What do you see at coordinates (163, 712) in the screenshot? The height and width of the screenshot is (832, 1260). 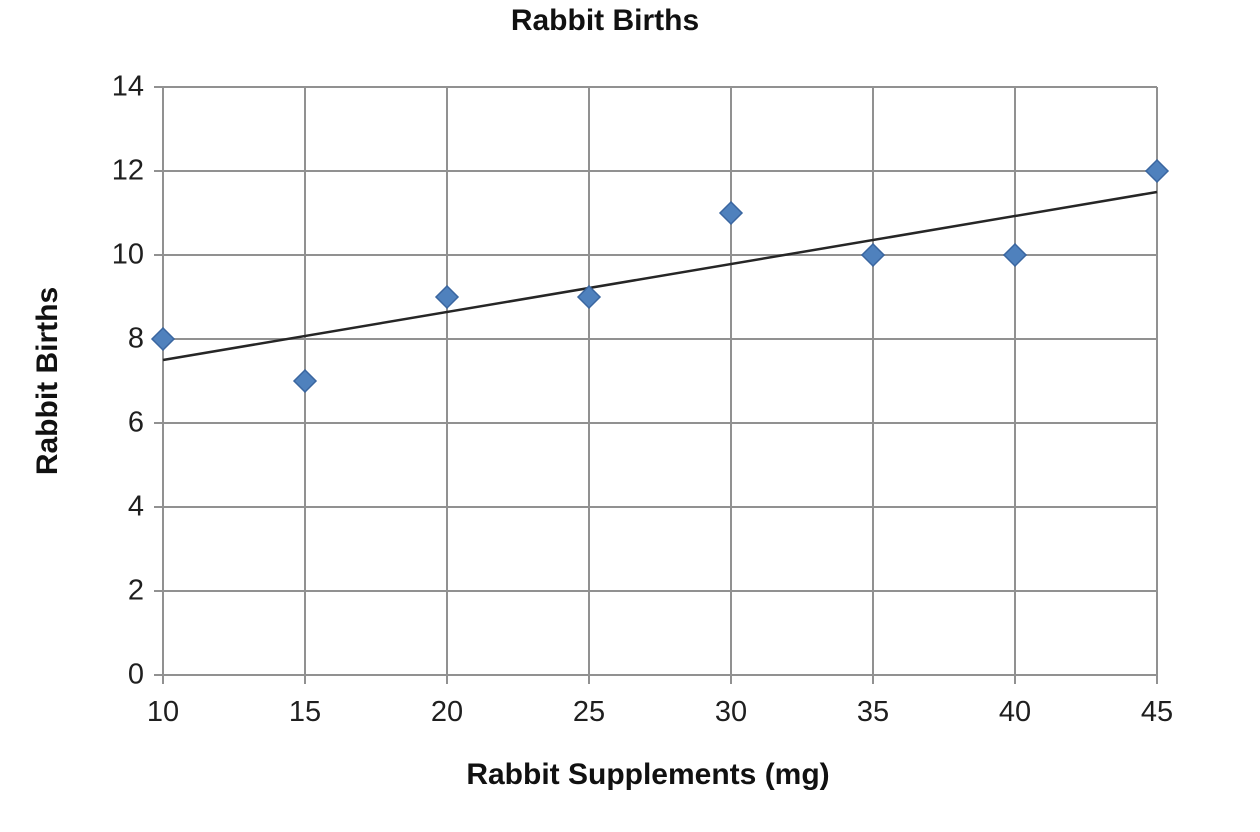 I see `x-tick-label: 10` at bounding box center [163, 712].